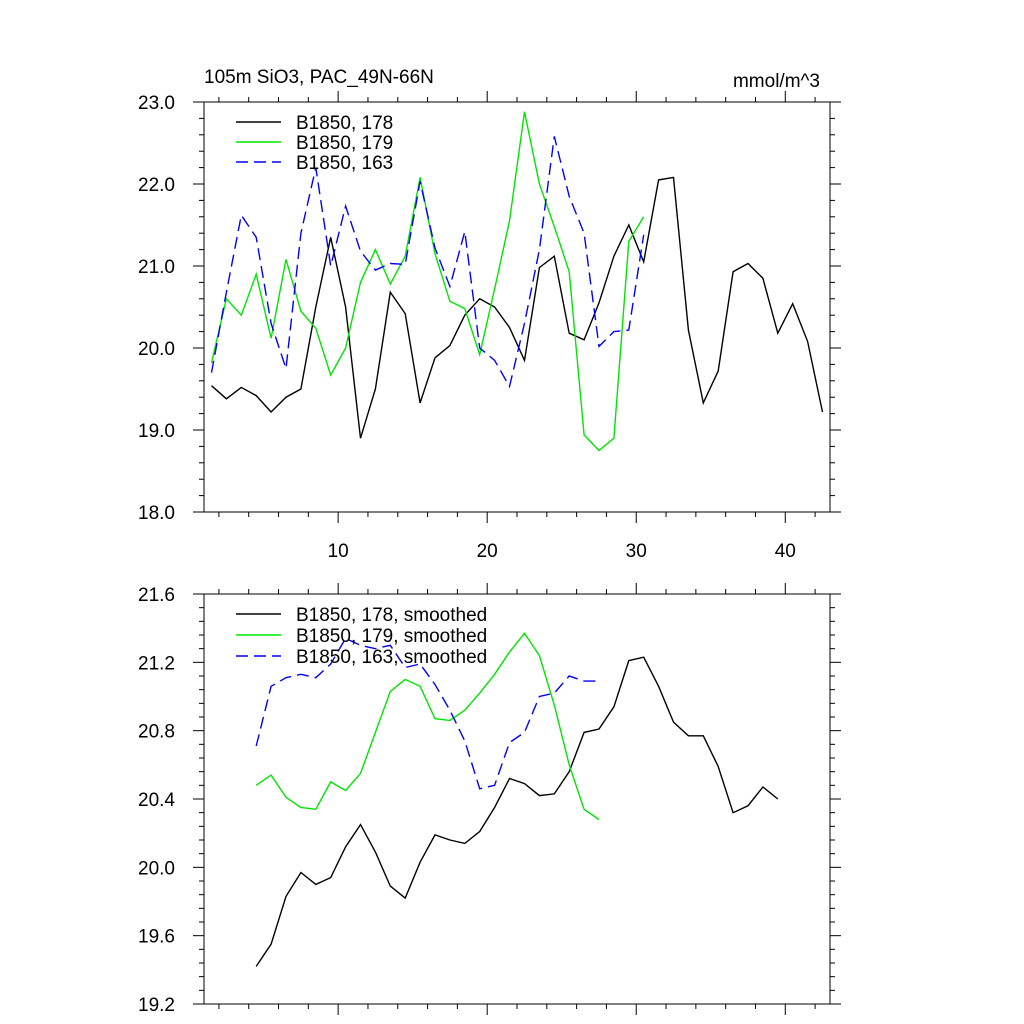 This screenshot has height=1024, width=1024. I want to click on y-tick-label: 23.0, so click(156, 103).